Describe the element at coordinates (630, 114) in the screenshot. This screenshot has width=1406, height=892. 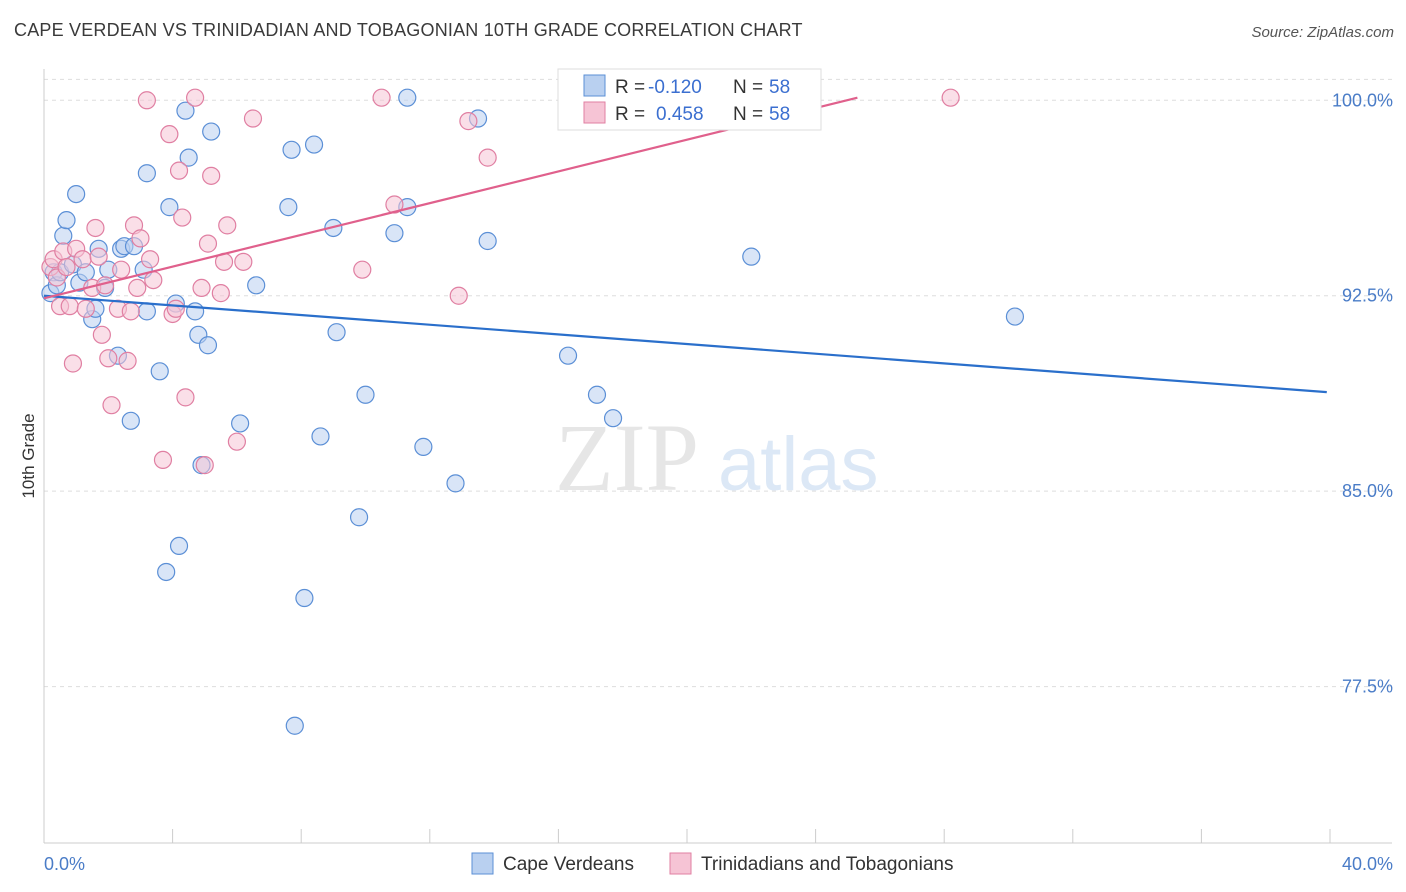
I see `legend-r-label-2: R =` at that location.